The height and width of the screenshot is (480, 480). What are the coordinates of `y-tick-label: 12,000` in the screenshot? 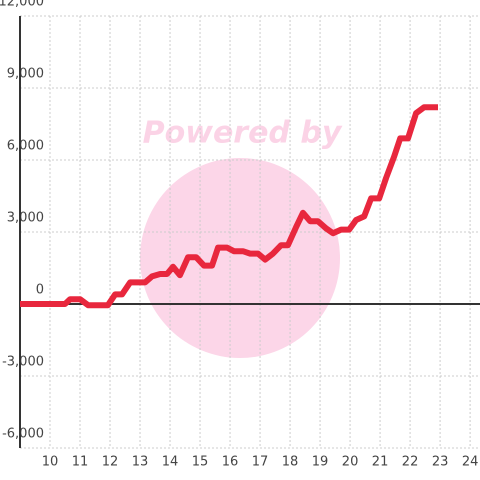 It's located at (22, 5).